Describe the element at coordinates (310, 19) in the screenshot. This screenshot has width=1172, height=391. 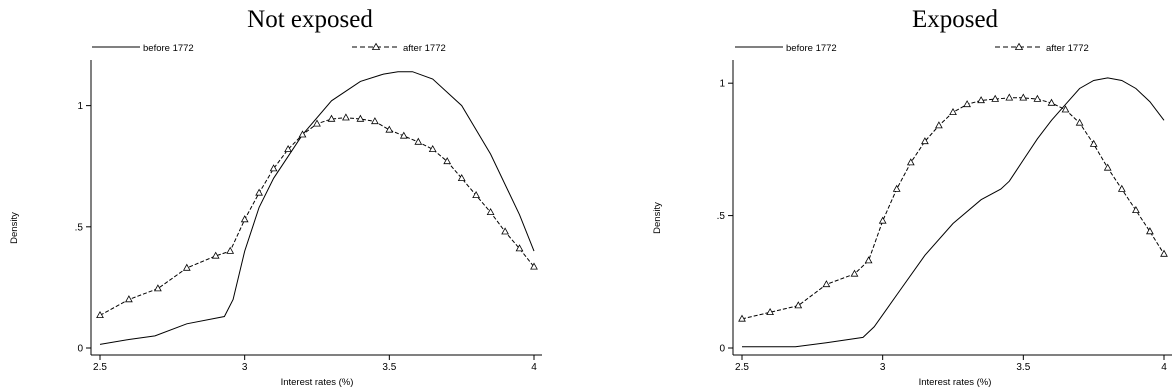
I see `chart-title: Not exposed` at that location.